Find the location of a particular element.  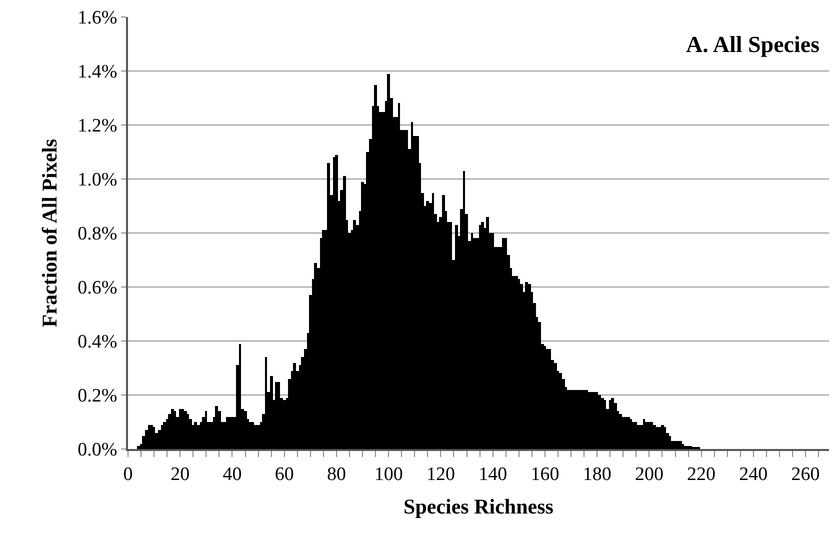

x-tick-label: 220 is located at coordinates (701, 474).